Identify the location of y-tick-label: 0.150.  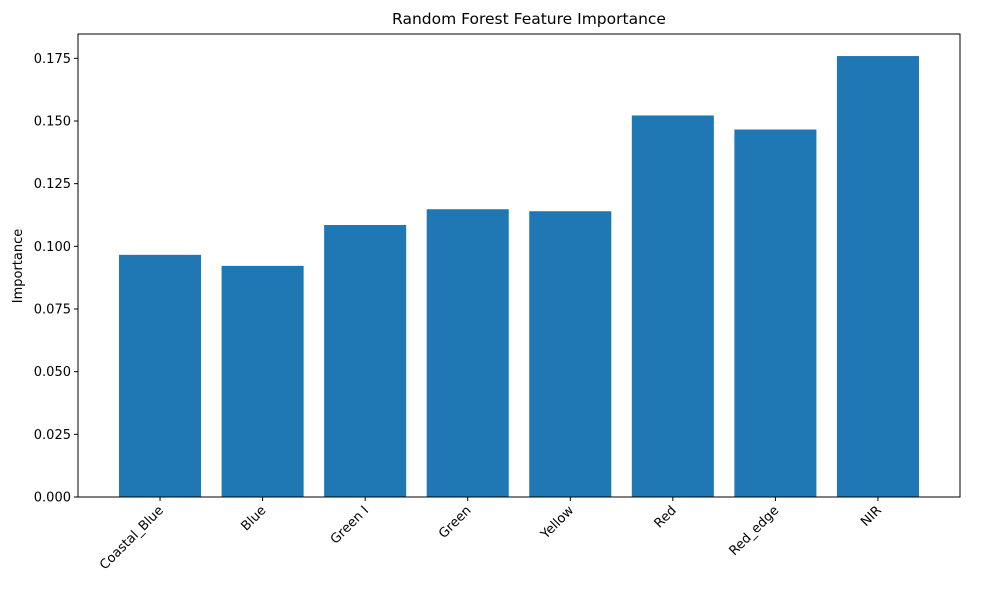
(52, 121).